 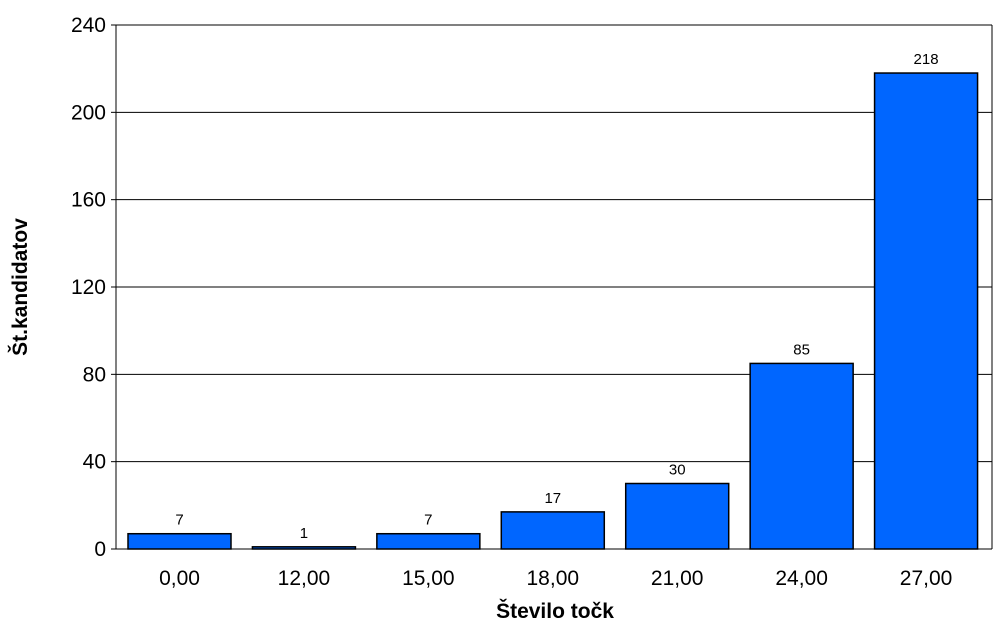 What do you see at coordinates (926, 59) in the screenshot?
I see `bar-value-label: 218` at bounding box center [926, 59].